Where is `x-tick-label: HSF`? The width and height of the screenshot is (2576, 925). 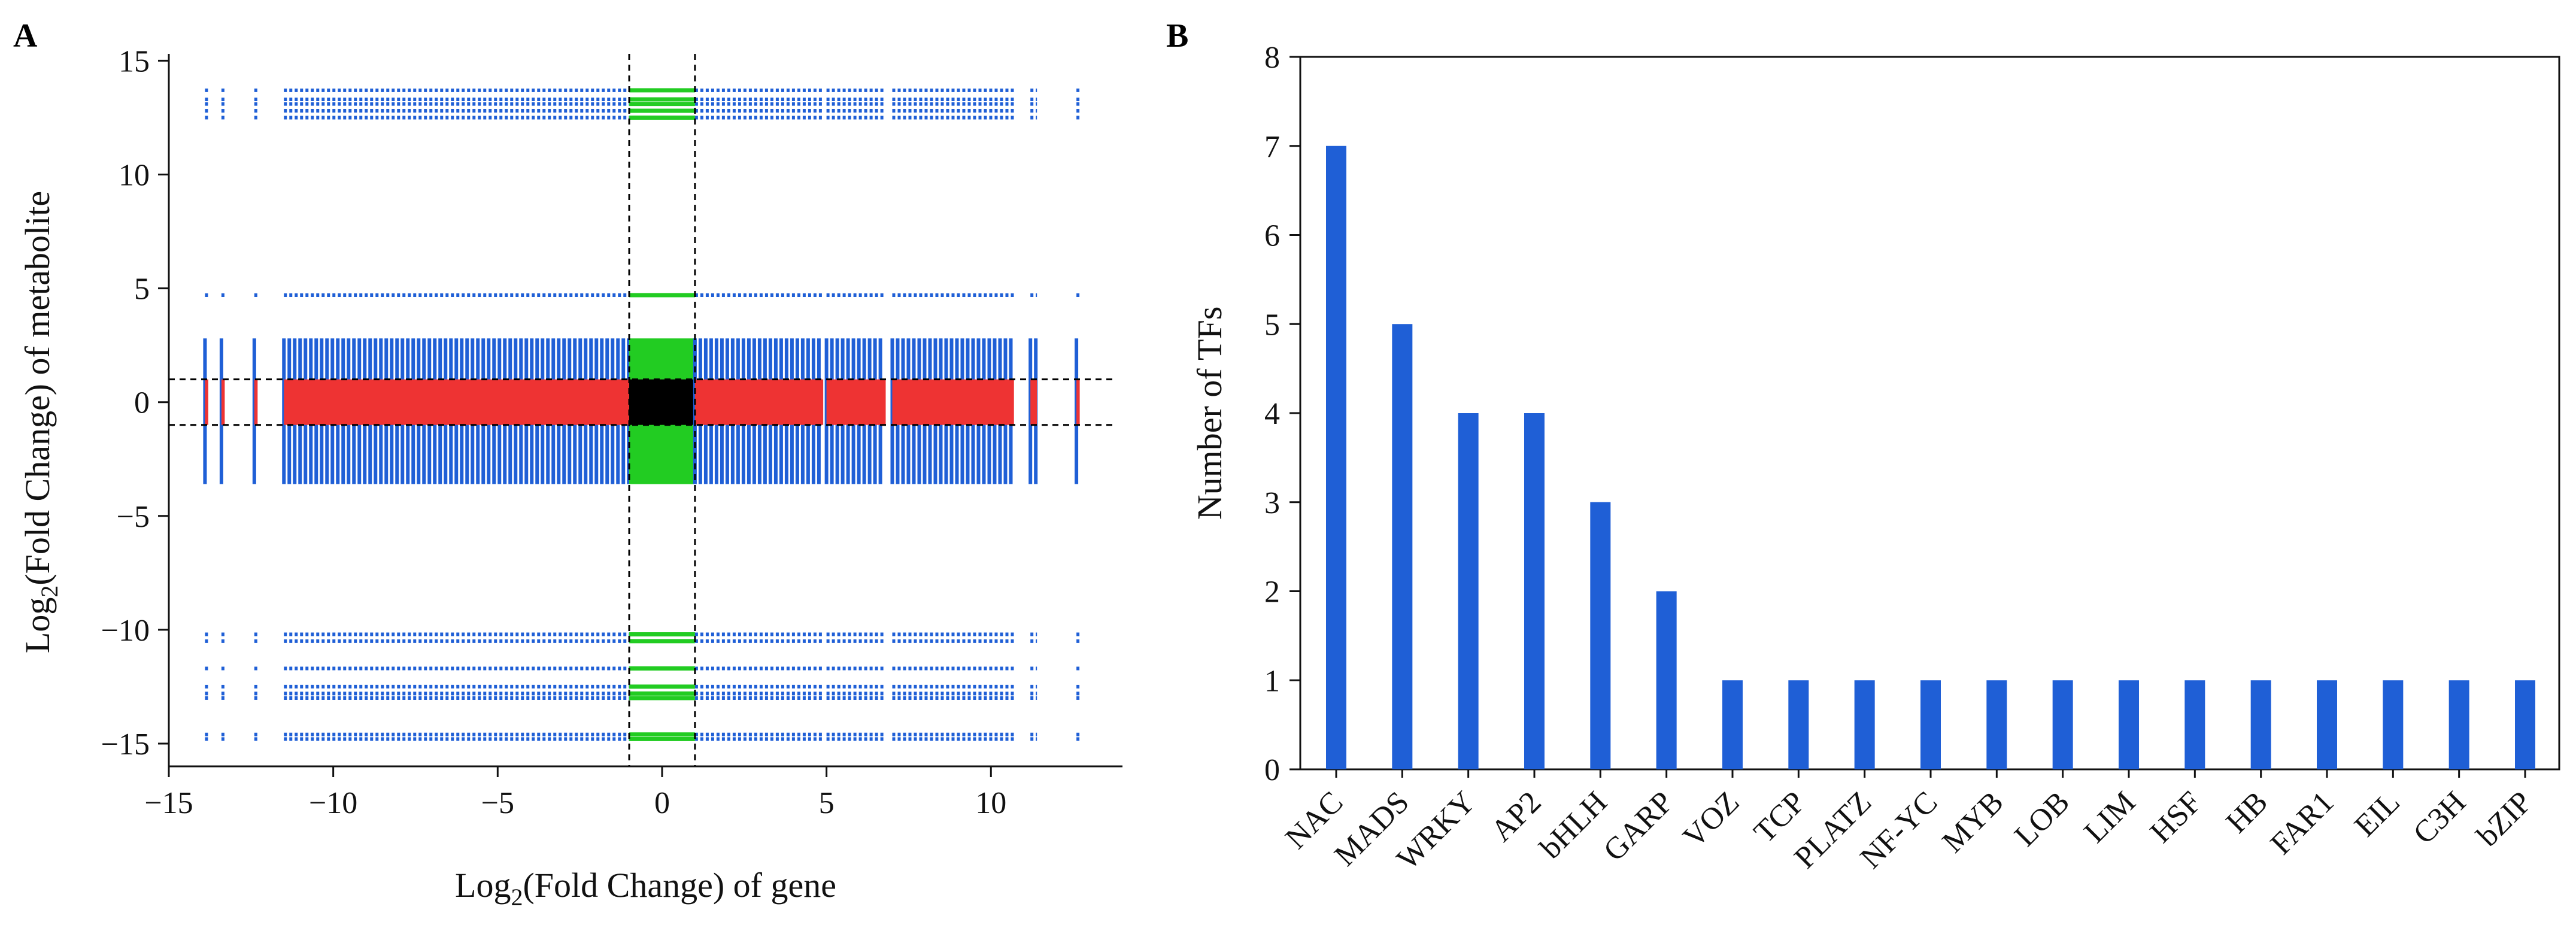 x-tick-label: HSF is located at coordinates (2176, 817).